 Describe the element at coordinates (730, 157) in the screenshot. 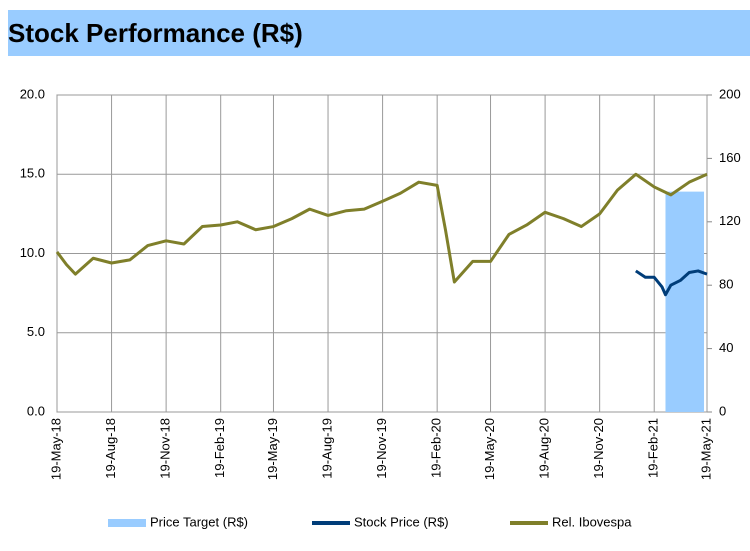

I see `y2-tick-label: 160` at that location.